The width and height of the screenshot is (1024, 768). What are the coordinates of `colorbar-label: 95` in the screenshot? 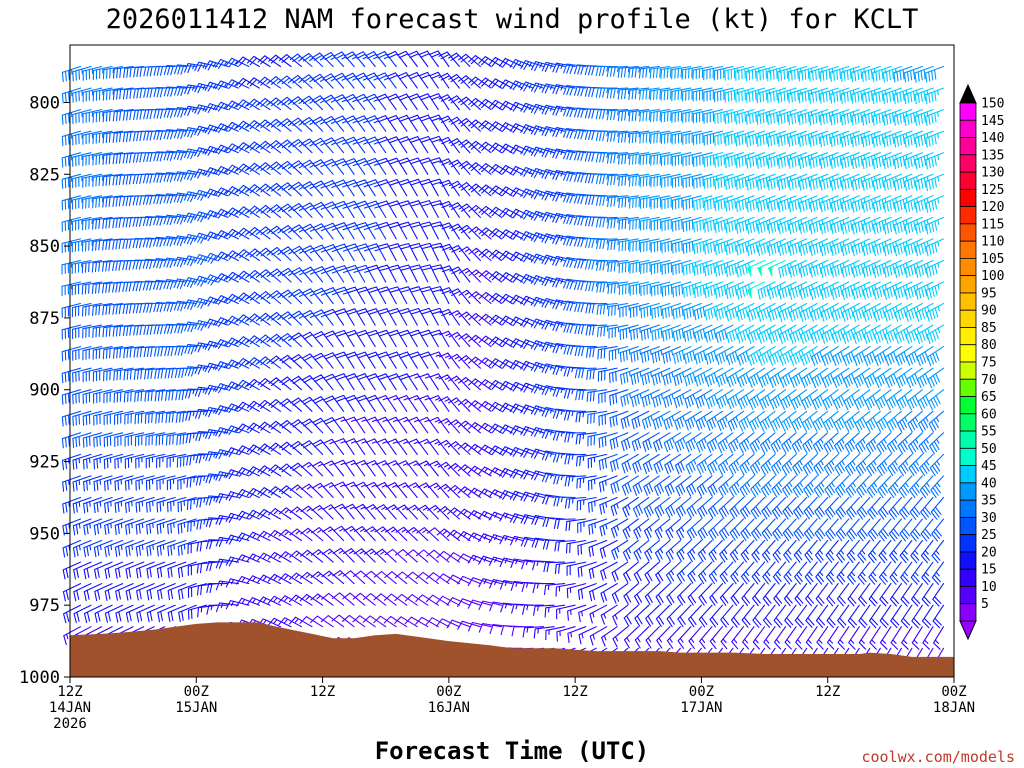 It's located at (989, 293).